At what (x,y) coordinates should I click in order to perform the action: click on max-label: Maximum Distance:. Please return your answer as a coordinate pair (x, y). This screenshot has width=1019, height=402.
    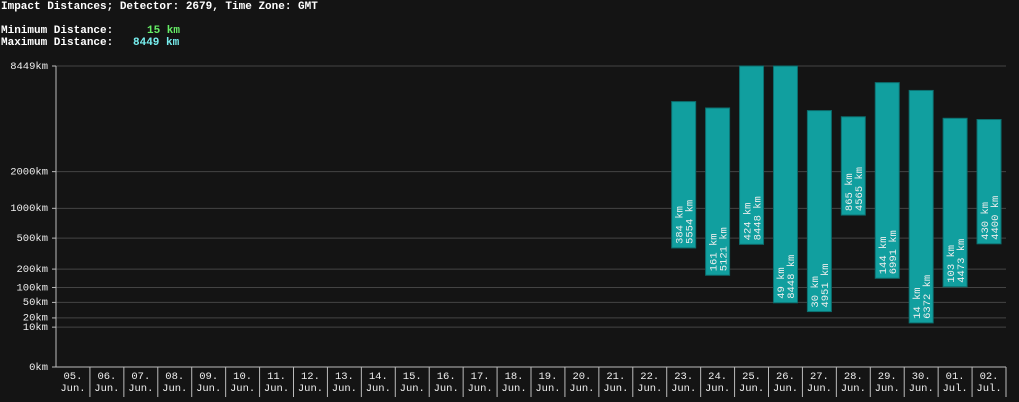
    Looking at the image, I should click on (57, 43).